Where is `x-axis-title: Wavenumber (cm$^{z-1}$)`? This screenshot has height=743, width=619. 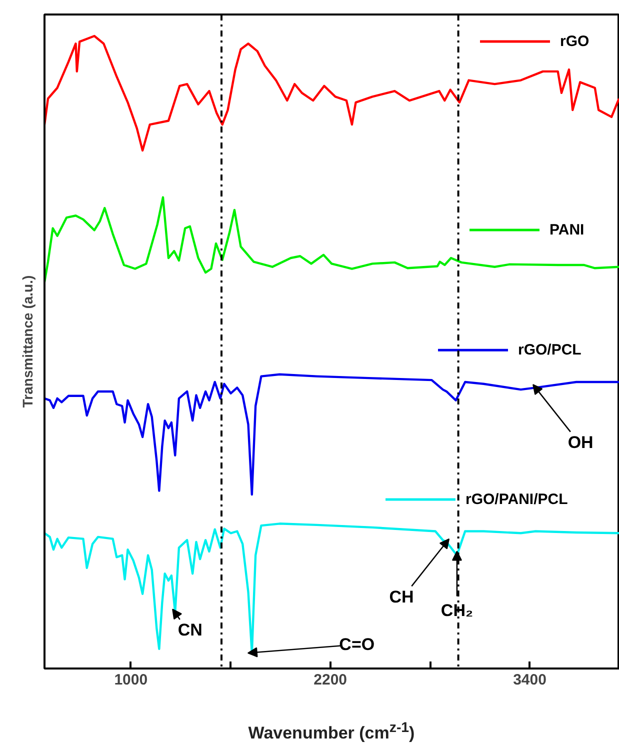
x-axis-title: Wavenumber (cm$^{z-1}$) is located at coordinates (331, 731).